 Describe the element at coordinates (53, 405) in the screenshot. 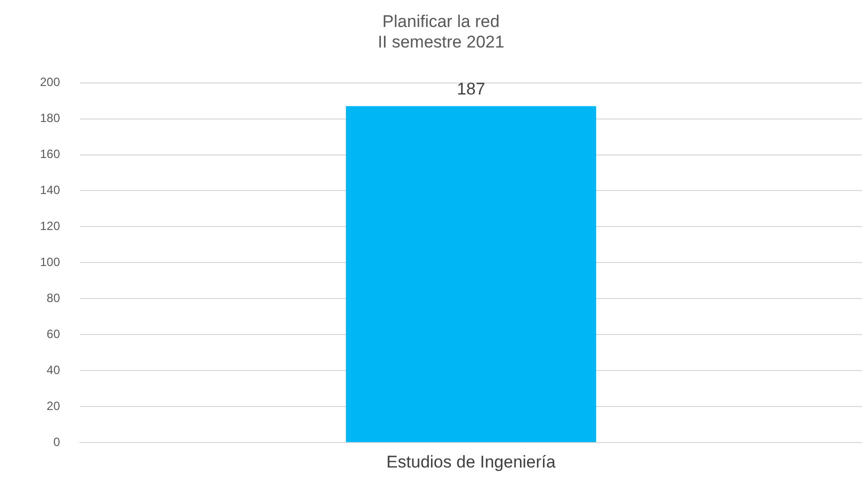

I see `y-tick-label: 20` at that location.